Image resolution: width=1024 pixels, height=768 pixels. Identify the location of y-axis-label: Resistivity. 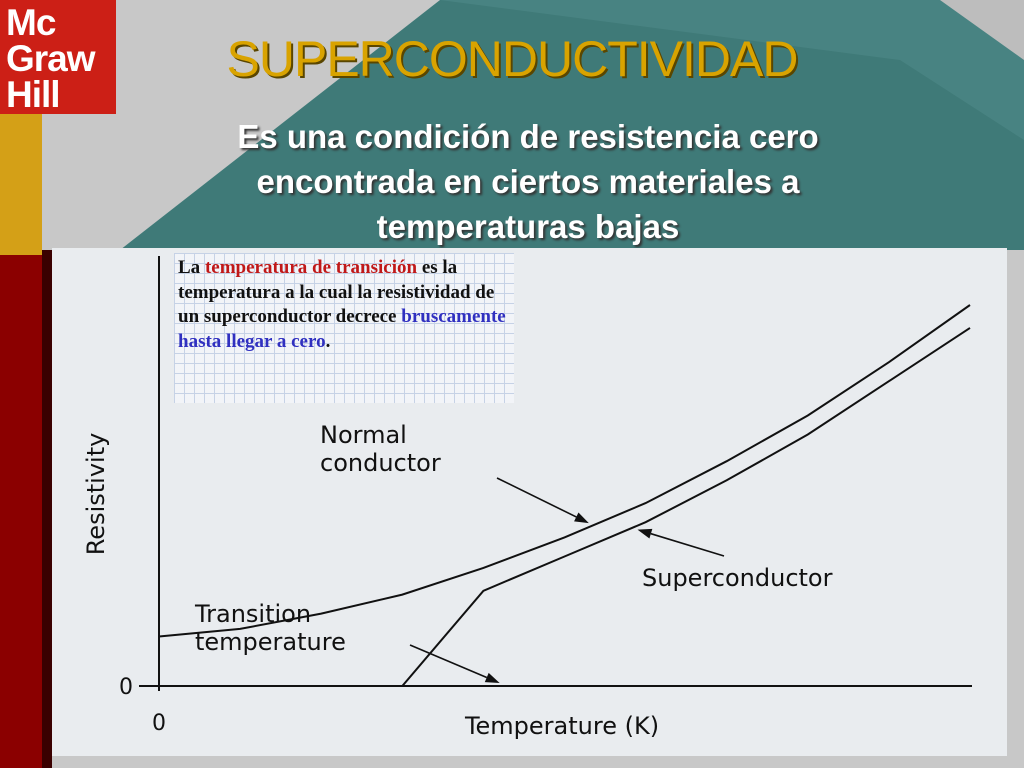
(96, 494).